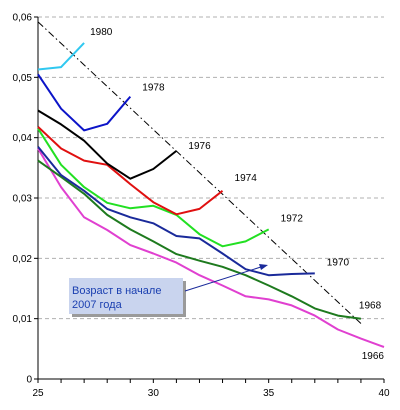 The height and width of the screenshot is (410, 400). Describe the element at coordinates (23, 78) in the screenshot. I see `y-tick-label: 0,05` at that location.